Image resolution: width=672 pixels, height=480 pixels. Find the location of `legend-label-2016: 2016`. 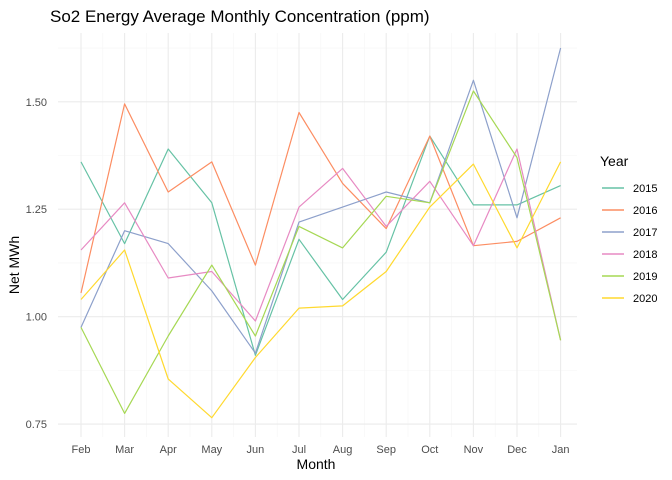

legend-label-2016: 2016 is located at coordinates (645, 211).